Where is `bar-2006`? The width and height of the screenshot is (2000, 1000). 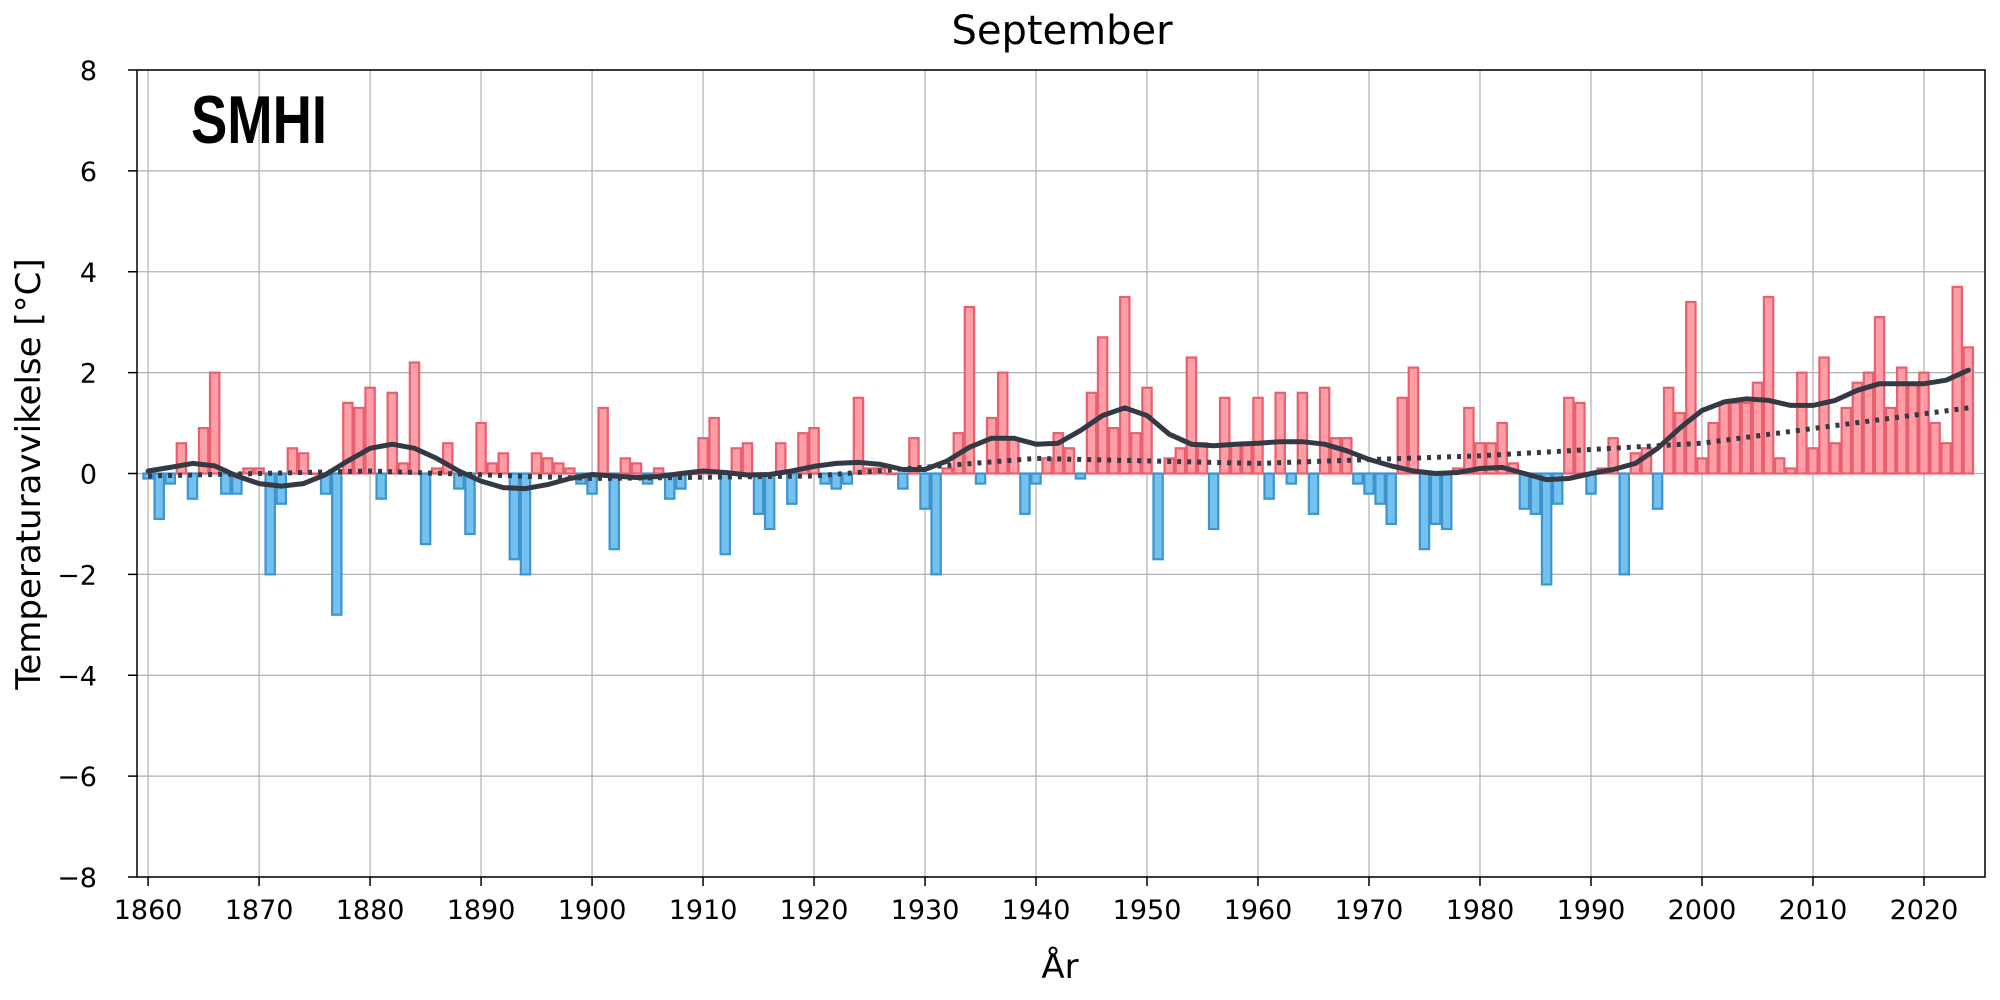
bar-2006 is located at coordinates (1768, 385).